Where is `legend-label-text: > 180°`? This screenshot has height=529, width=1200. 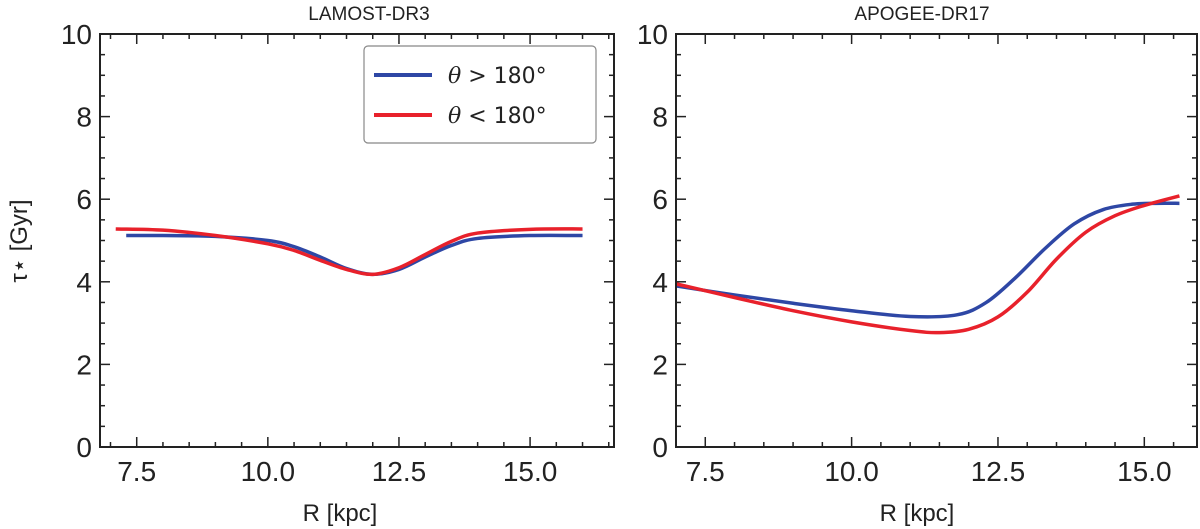
legend-label-text: > 180° is located at coordinates (503, 76).